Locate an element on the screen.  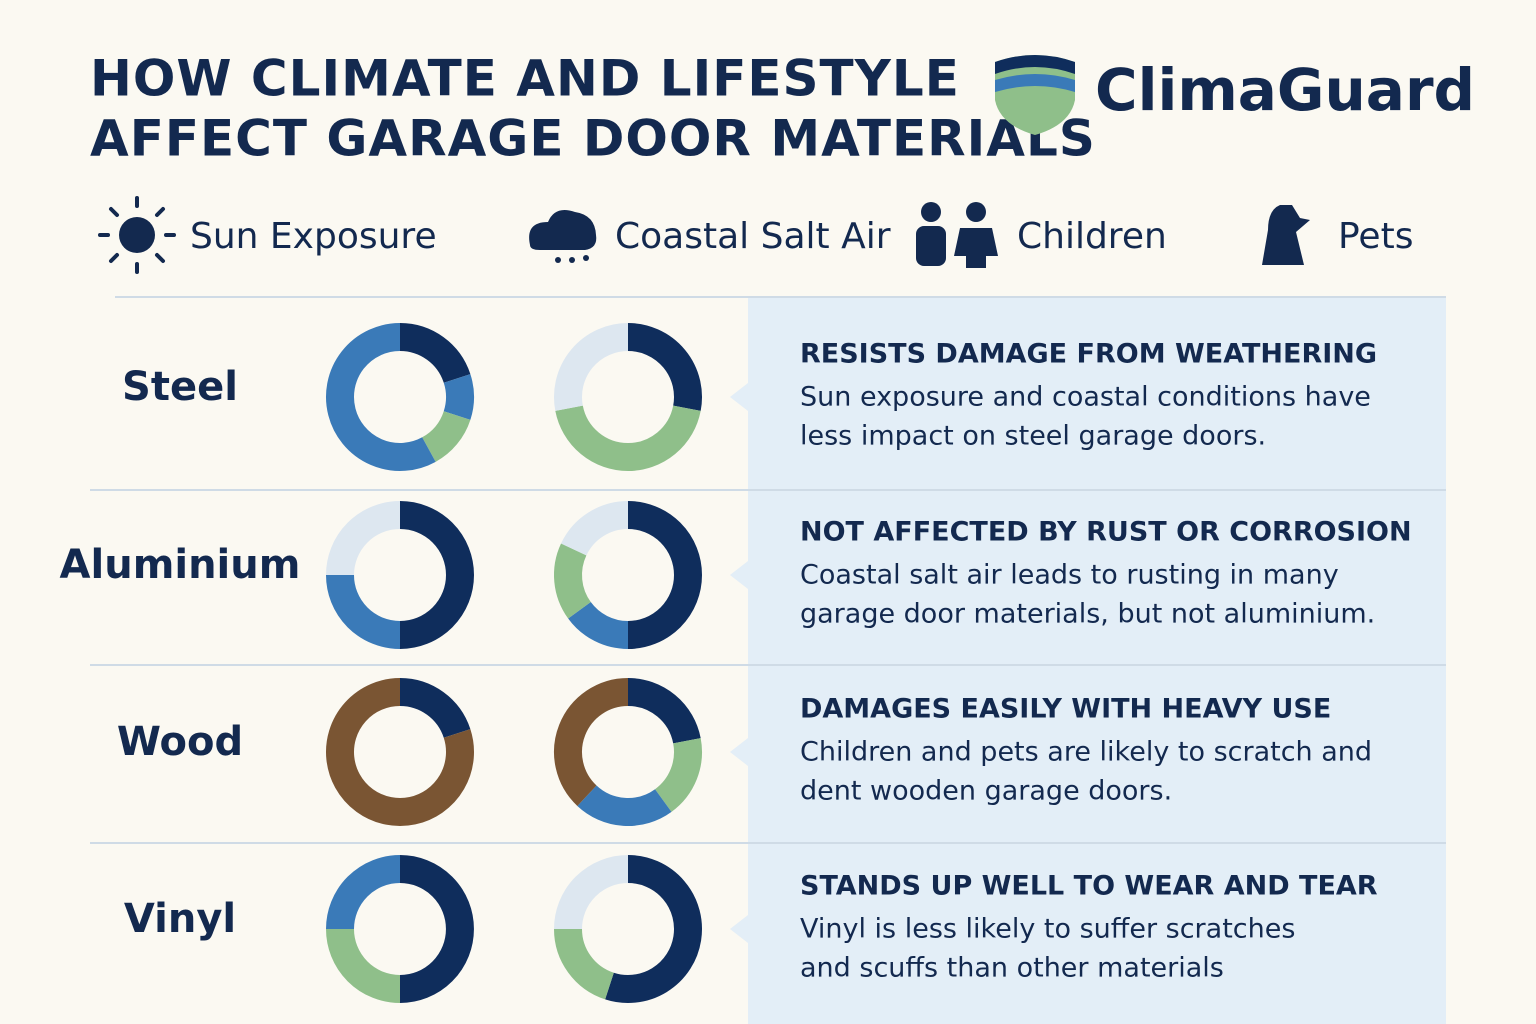
row-text: Sun exposure and coastal conditions have is located at coordinates (1085, 397).